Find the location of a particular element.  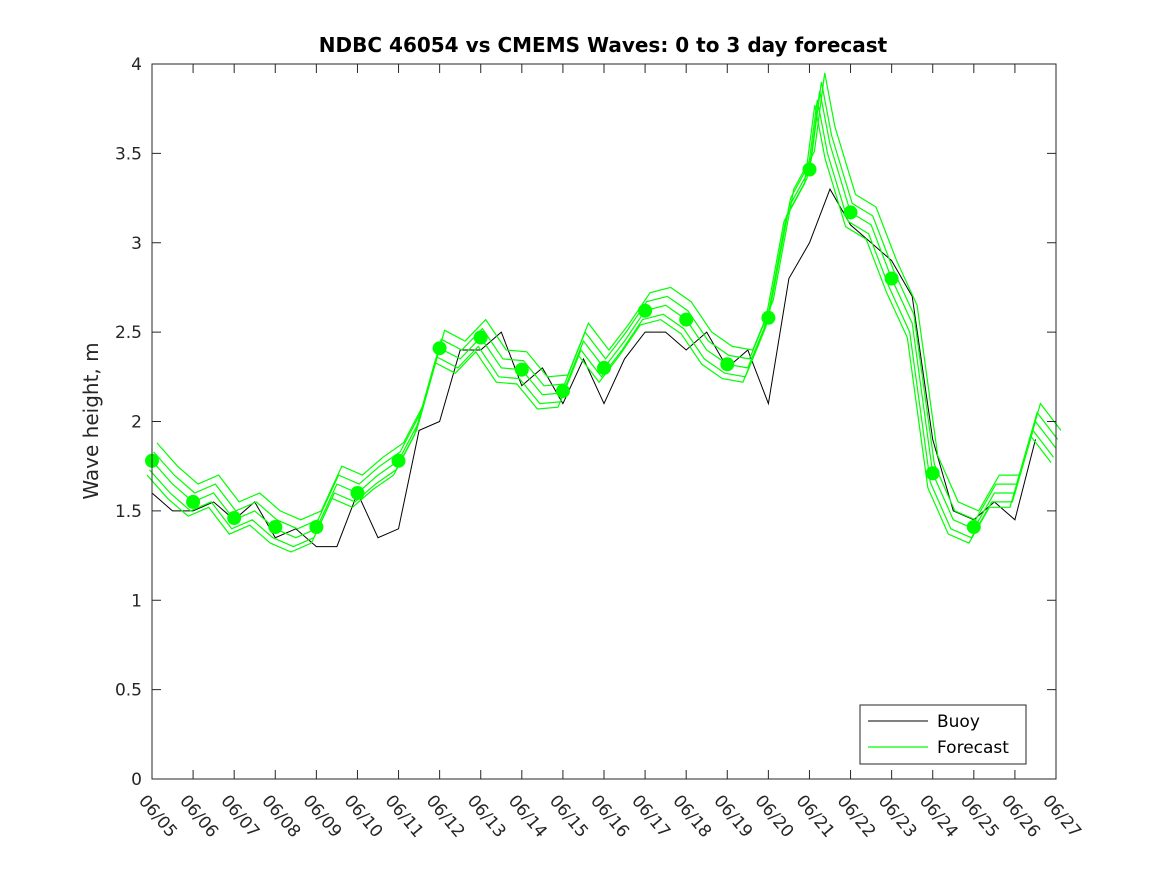

y-tick-label: 4 is located at coordinates (136, 65).